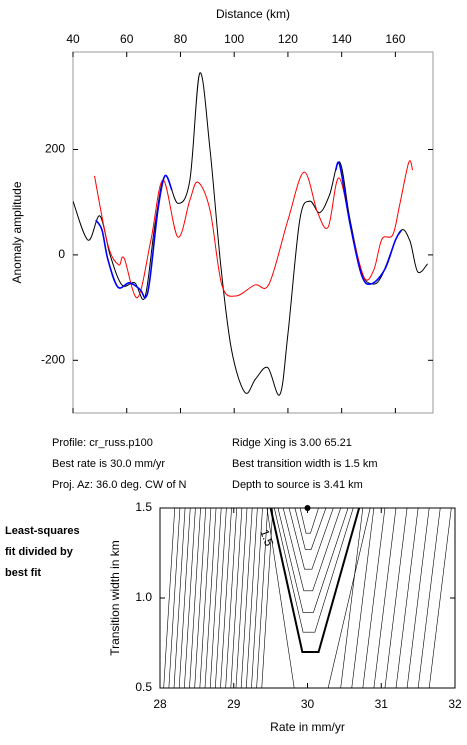 This screenshot has height=745, width=467. Describe the element at coordinates (382, 704) in the screenshot. I see `x-tick-label: 31` at that location.